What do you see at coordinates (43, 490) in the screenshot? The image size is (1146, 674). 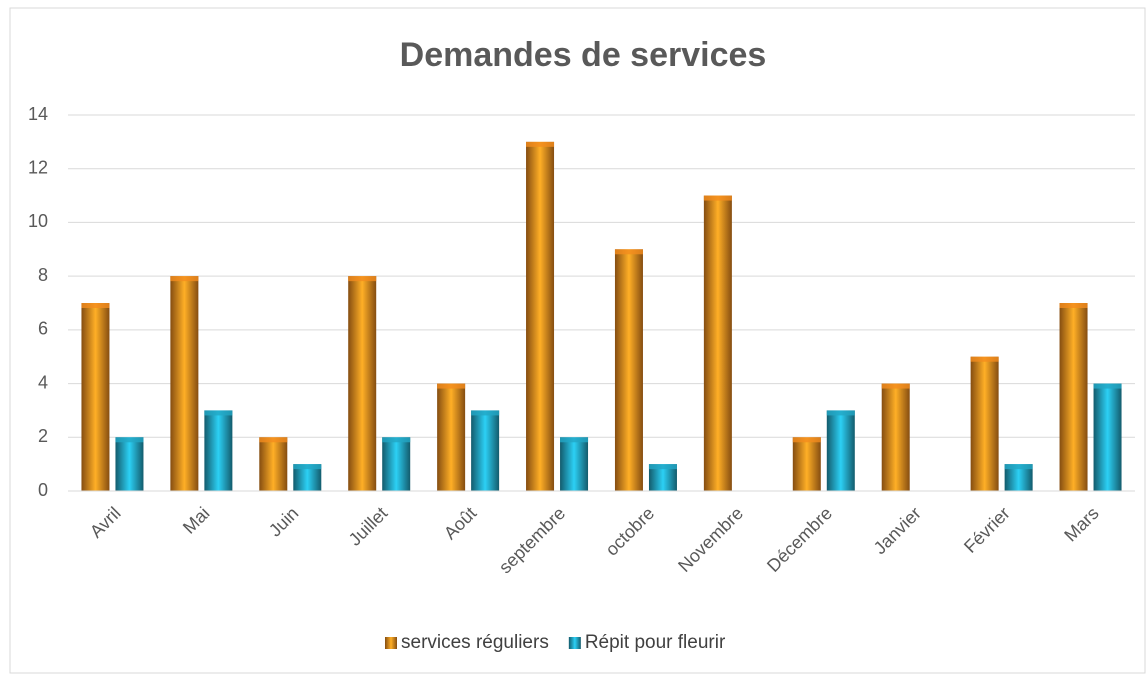 I see `y-tick-label: 0` at bounding box center [43, 490].